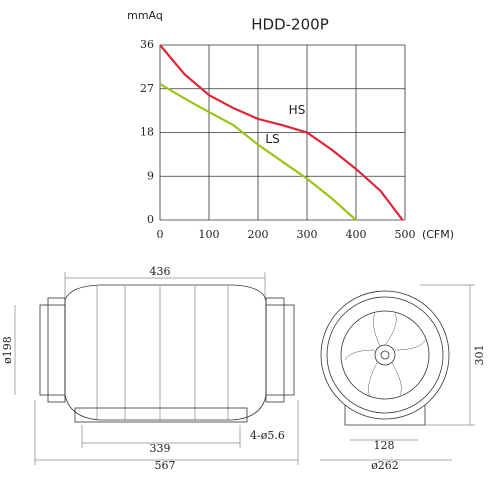 This screenshot has height=500, width=500. What do you see at coordinates (209, 234) in the screenshot?
I see `x-tick-label: 100` at bounding box center [209, 234].